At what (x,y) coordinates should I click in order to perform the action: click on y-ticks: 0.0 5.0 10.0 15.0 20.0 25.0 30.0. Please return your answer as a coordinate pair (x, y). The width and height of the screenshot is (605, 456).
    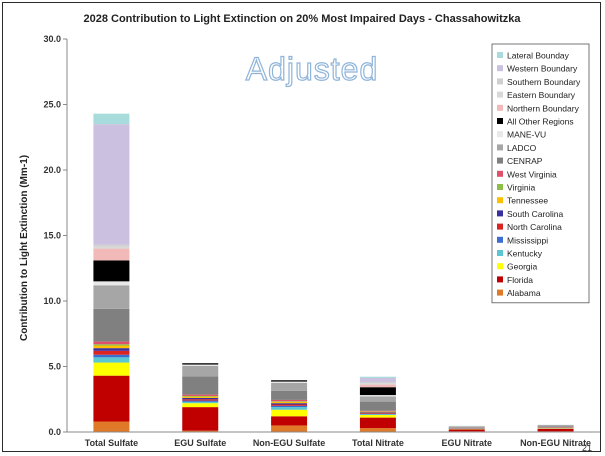
    Looking at the image, I should click on (55, 235).